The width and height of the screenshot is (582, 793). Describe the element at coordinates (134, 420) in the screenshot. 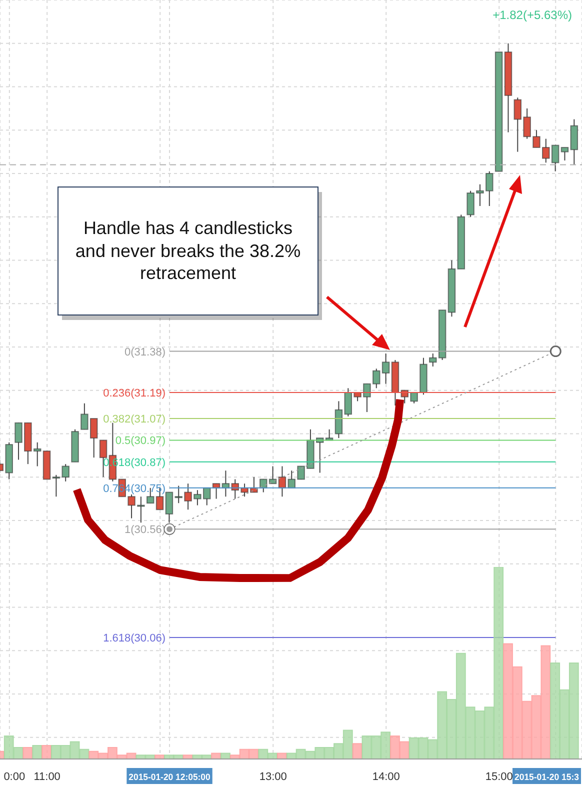

I see `ref-line-label: 0.382(31.07)` at that location.